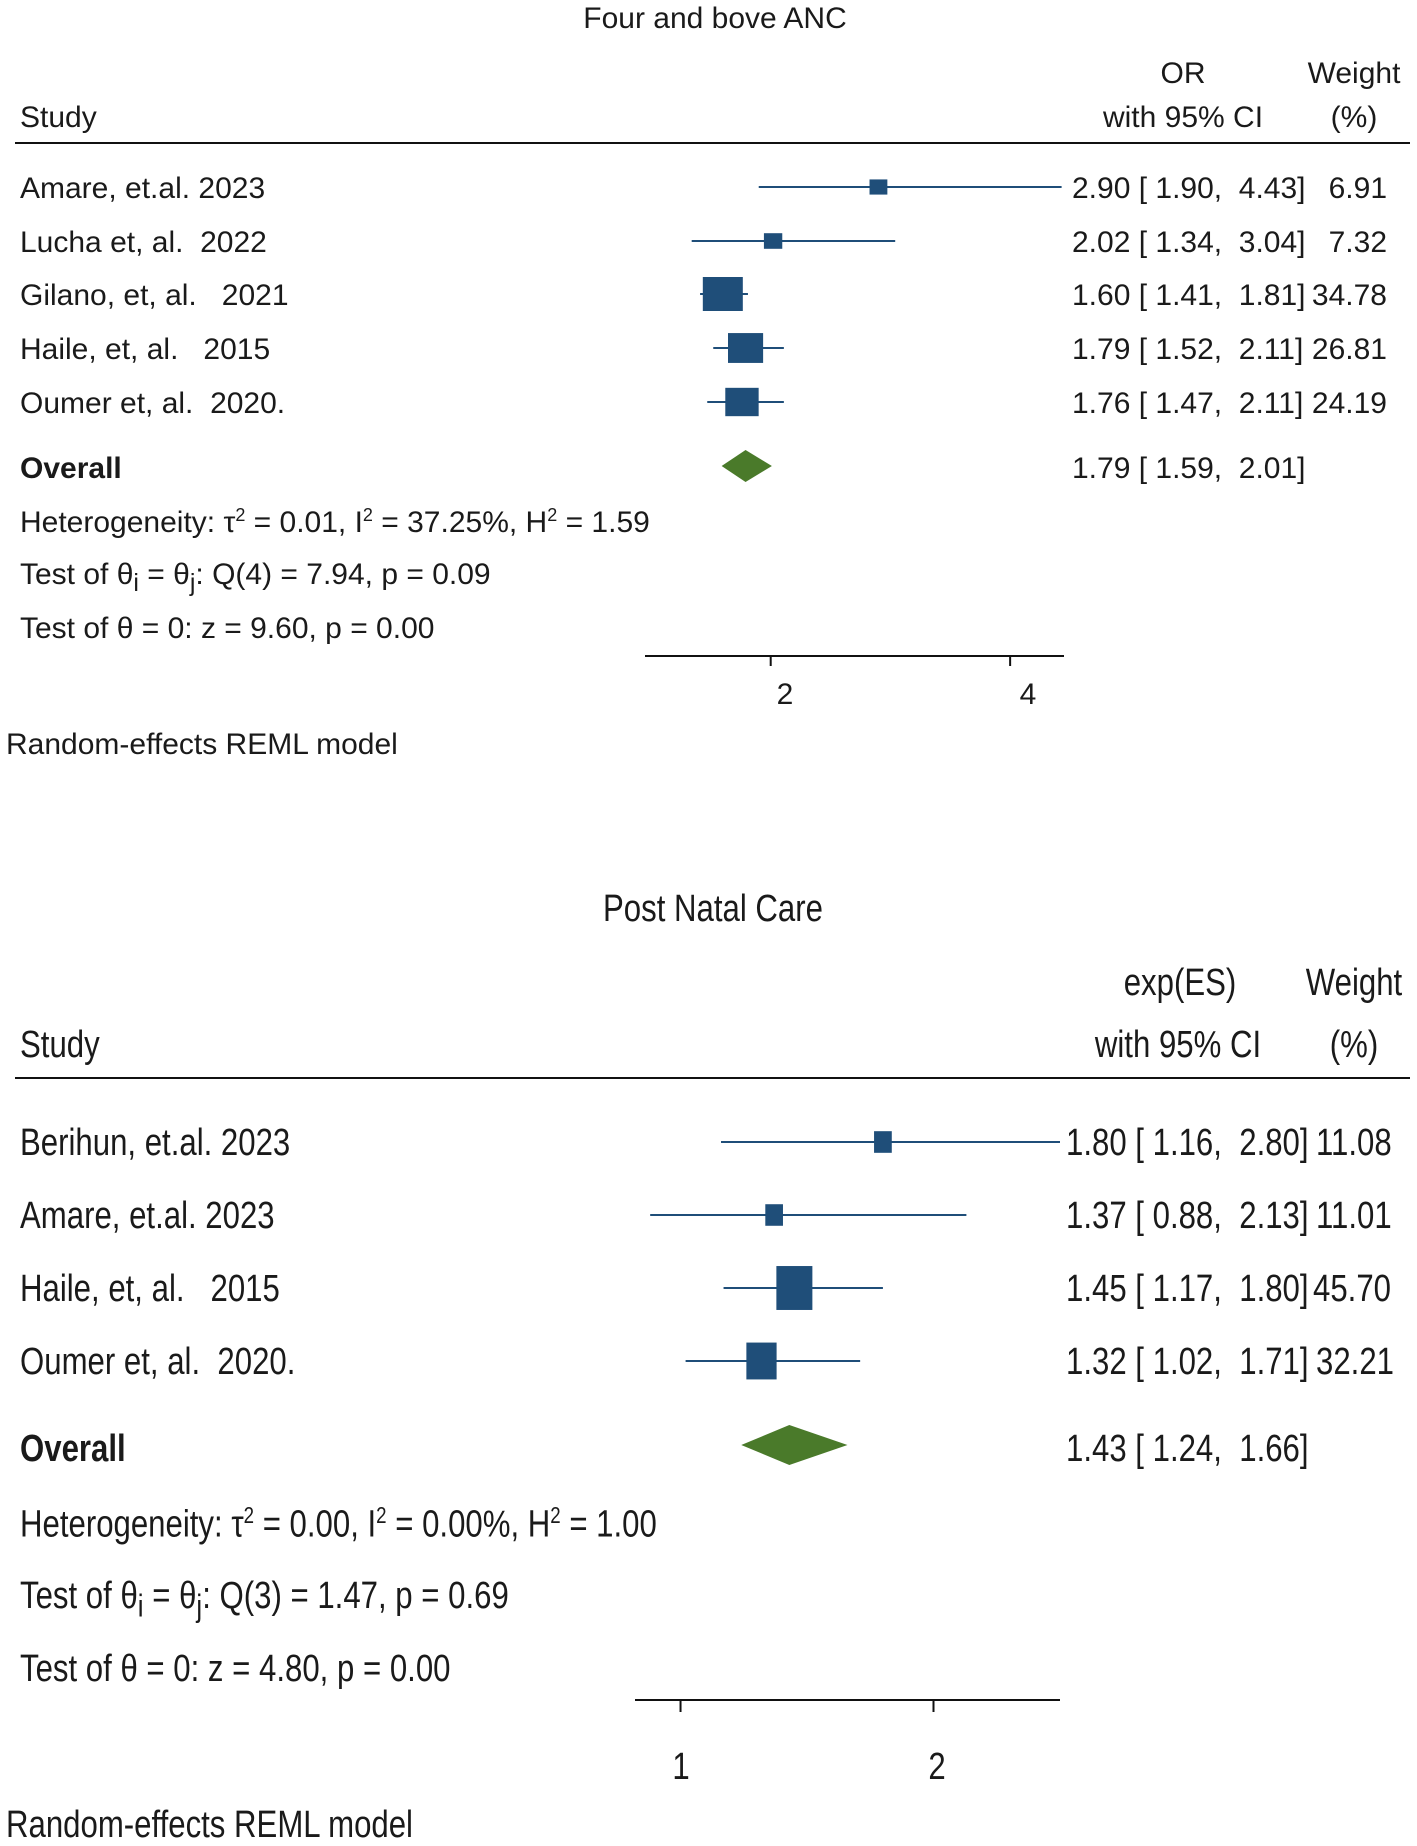 The image size is (1417, 1846). Describe the element at coordinates (264, 1599) in the screenshot. I see `homogeneity-test: Test of θi = θj: Q(3) = 1.47, p = 0.69` at that location.